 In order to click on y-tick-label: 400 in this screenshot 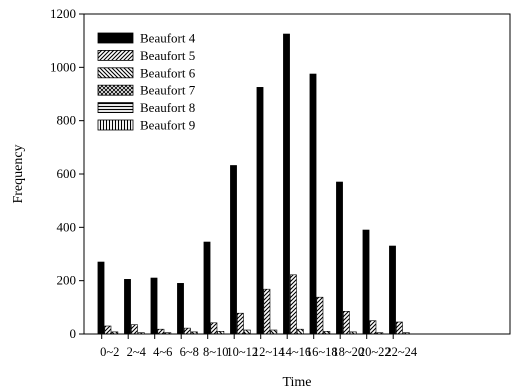, I will do `click(67, 226)`.